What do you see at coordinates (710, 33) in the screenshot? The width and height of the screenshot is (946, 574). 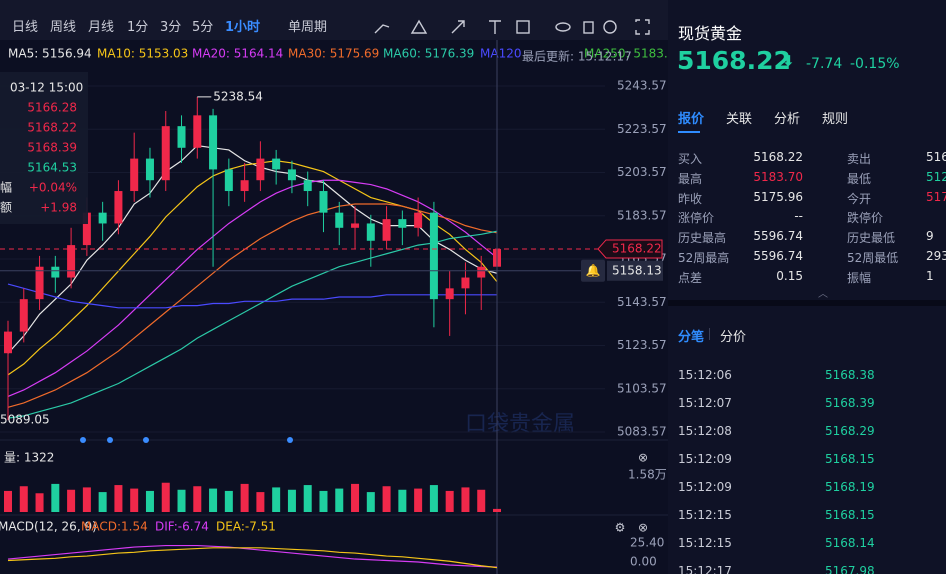 I see `instrument-name: 现货黄金` at bounding box center [710, 33].